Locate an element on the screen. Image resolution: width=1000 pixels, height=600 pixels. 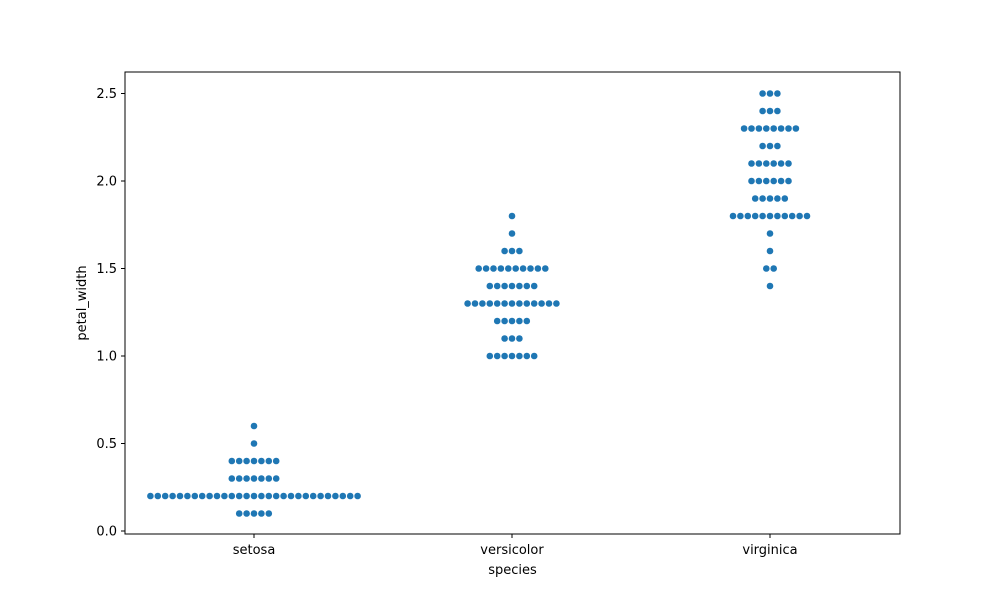
y-tick-label: 0.5 is located at coordinates (106, 444).